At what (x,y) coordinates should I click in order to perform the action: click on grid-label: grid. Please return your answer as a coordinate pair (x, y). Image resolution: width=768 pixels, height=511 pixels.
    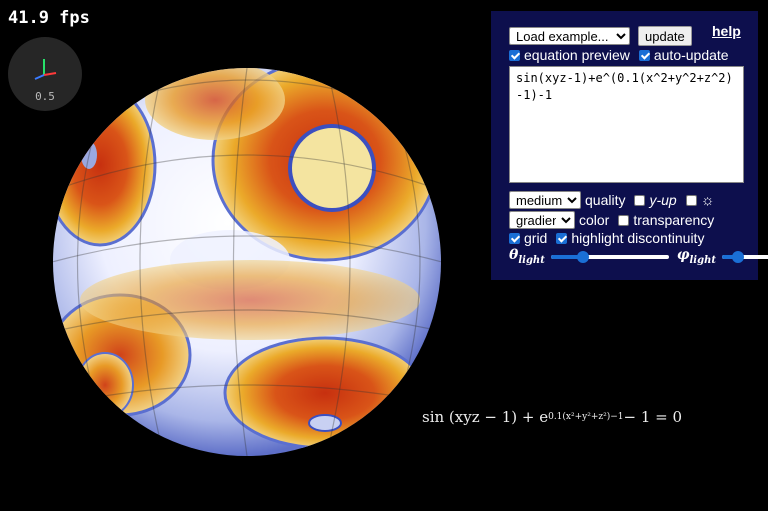
    Looking at the image, I should click on (536, 238).